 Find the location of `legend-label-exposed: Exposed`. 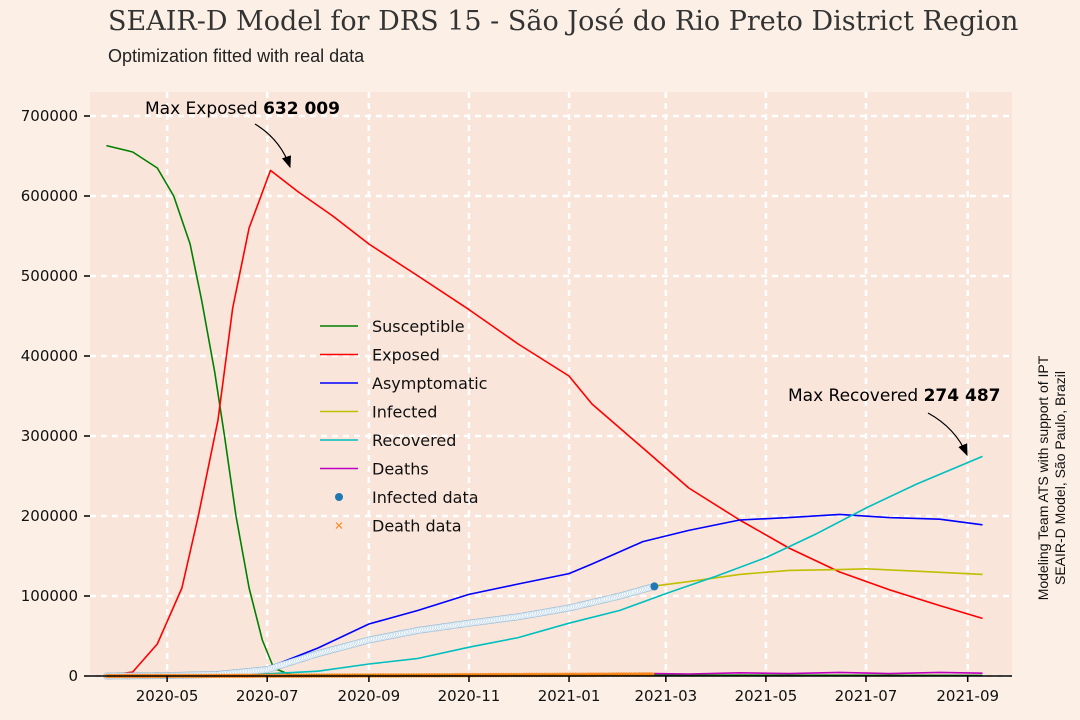

legend-label-exposed: Exposed is located at coordinates (406, 355).